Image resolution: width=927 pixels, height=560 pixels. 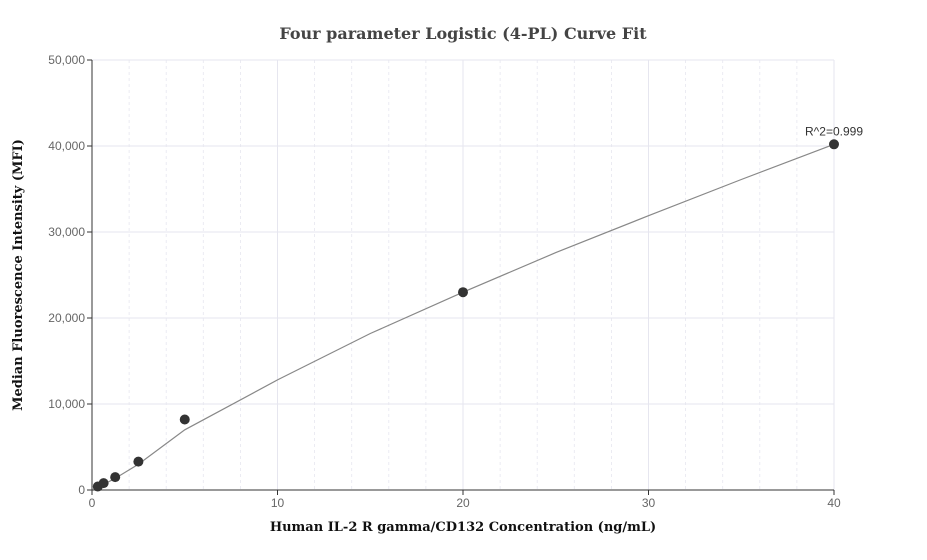 I want to click on y-tick-label: 40,000, so click(x=66, y=146).